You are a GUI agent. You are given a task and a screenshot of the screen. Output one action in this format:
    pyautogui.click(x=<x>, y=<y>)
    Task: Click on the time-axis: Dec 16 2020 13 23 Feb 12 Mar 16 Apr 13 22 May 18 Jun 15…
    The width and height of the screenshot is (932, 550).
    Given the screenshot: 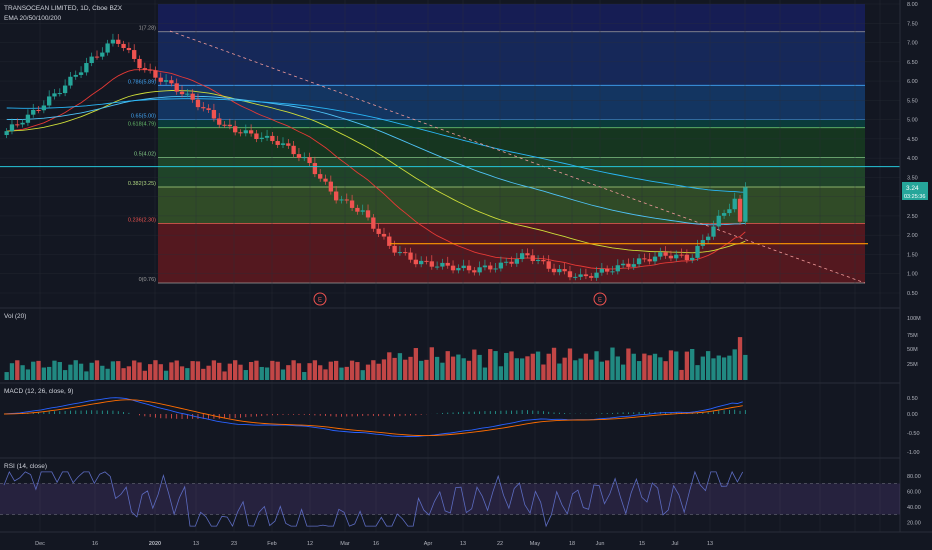 What is the action you would take?
    pyautogui.click(x=374, y=544)
    